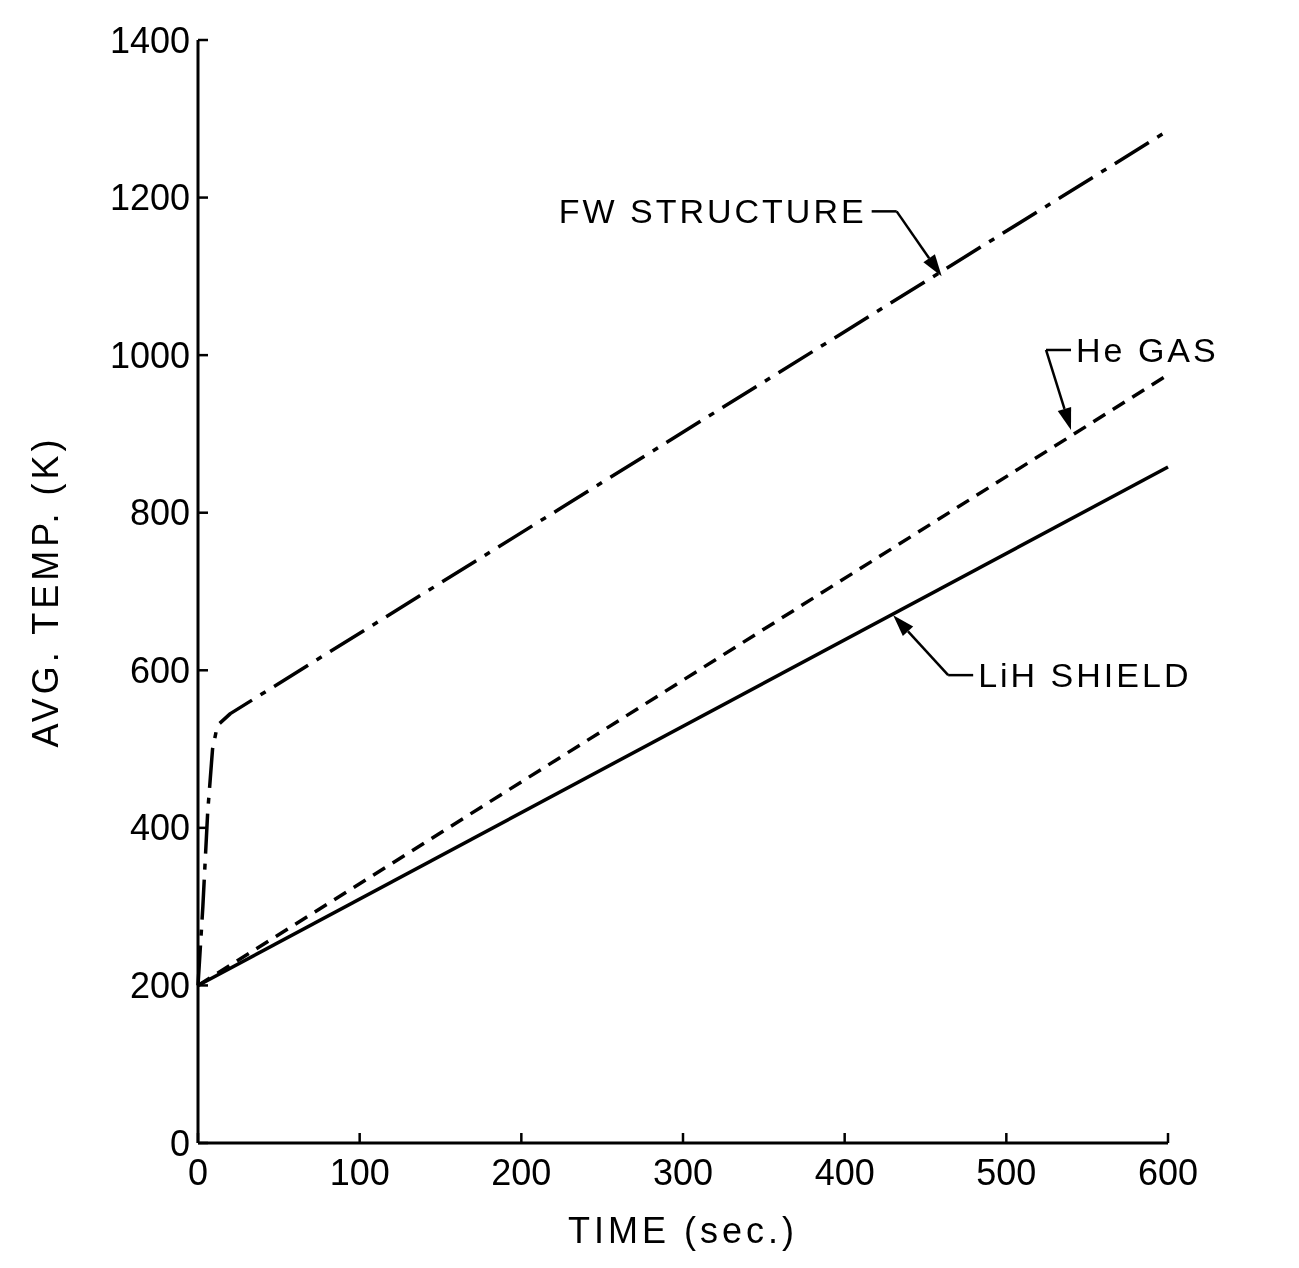  I want to click on x-tick-label: 100, so click(359, 1172).